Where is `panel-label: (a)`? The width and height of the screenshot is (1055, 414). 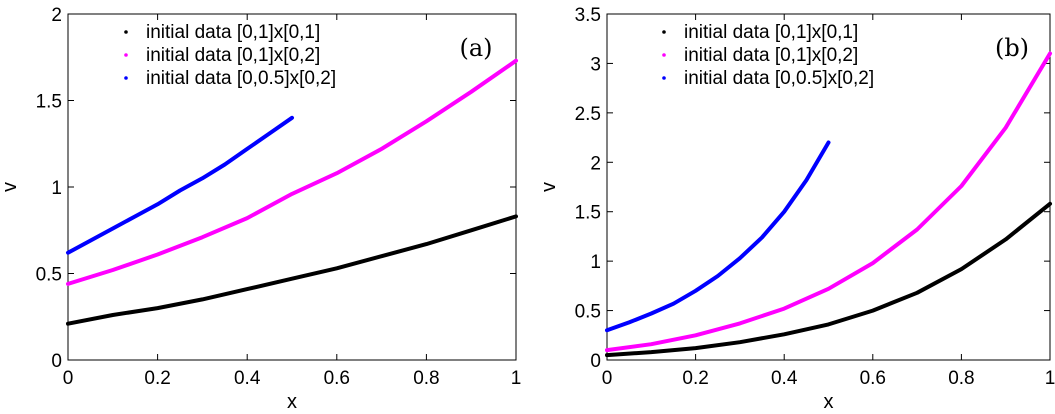
panel-label: (a) is located at coordinates (475, 48).